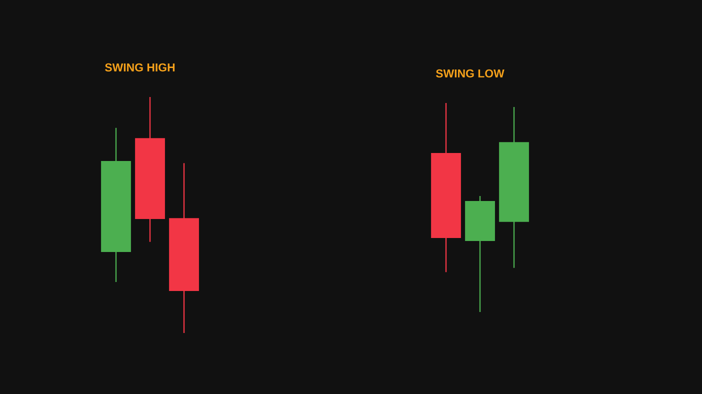  What do you see at coordinates (140, 67) in the screenshot?
I see `chart-title: SWING HIGH` at bounding box center [140, 67].